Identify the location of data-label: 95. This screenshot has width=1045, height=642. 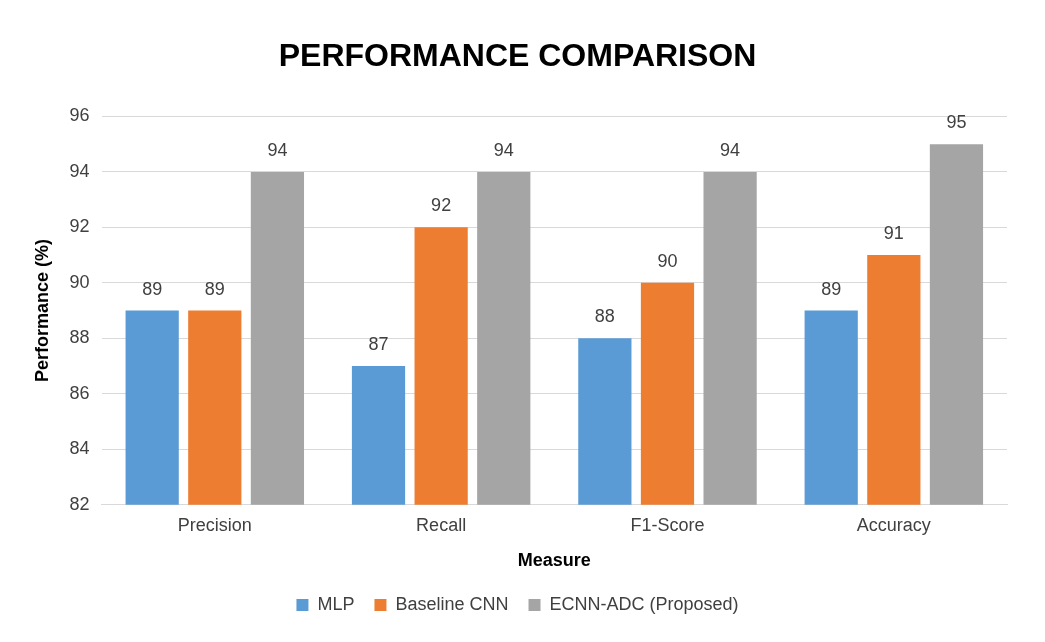
(956, 122).